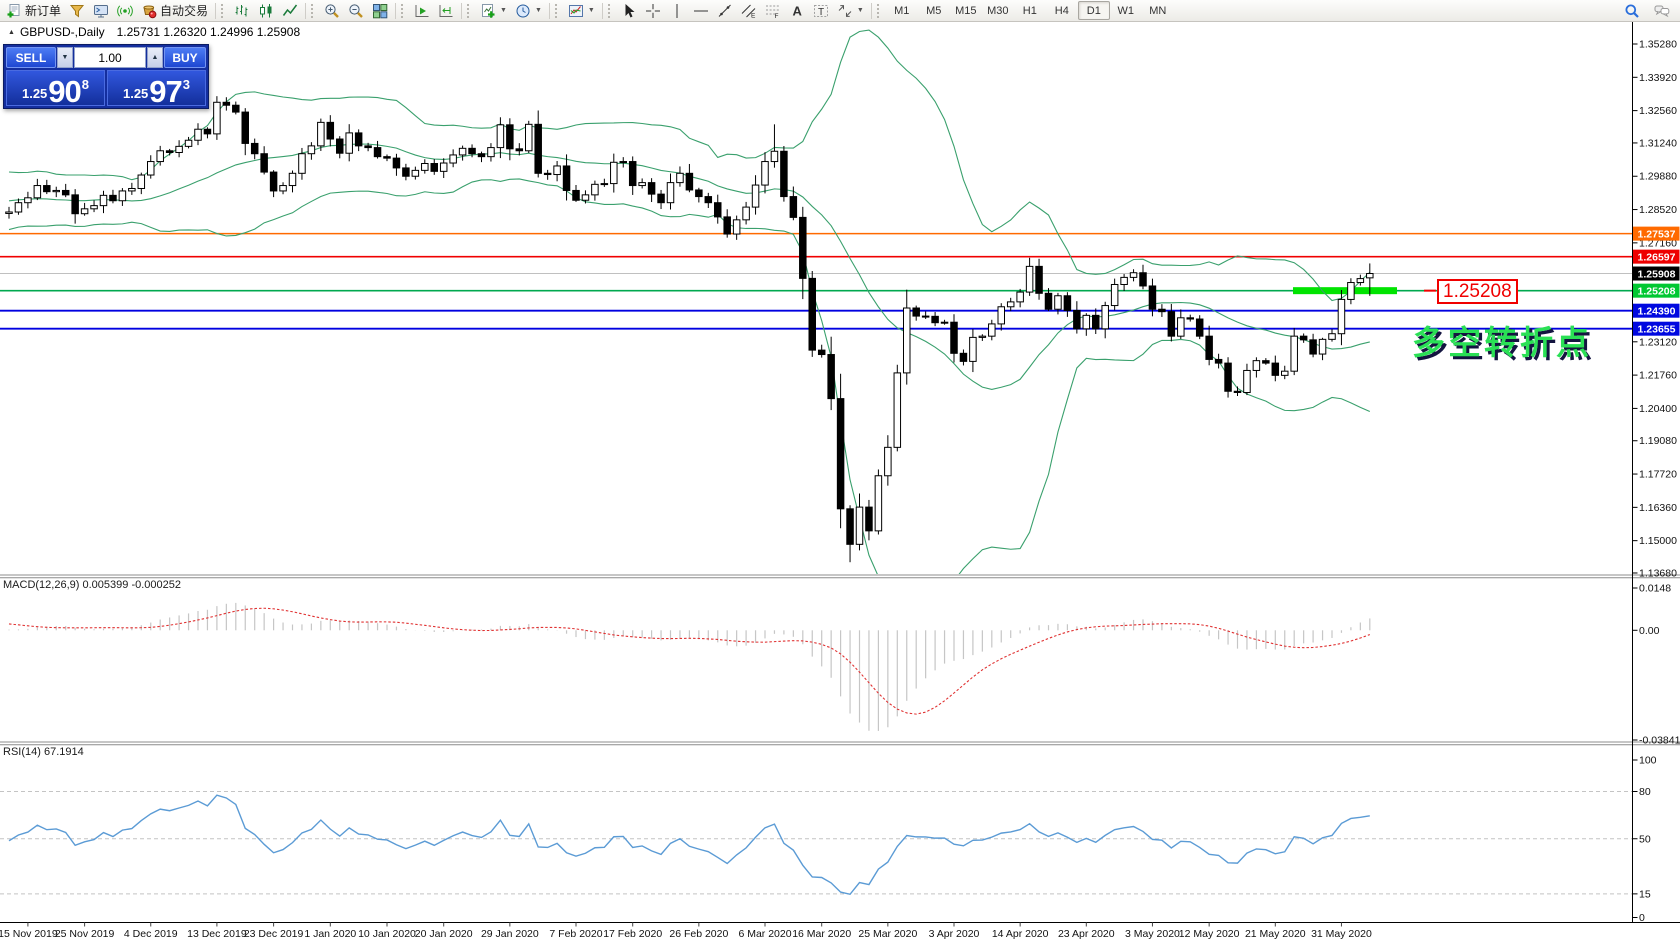 This screenshot has width=1680, height=947. Describe the element at coordinates (1093, 10) in the screenshot. I see `timeframe-d1-button: D1` at that location.